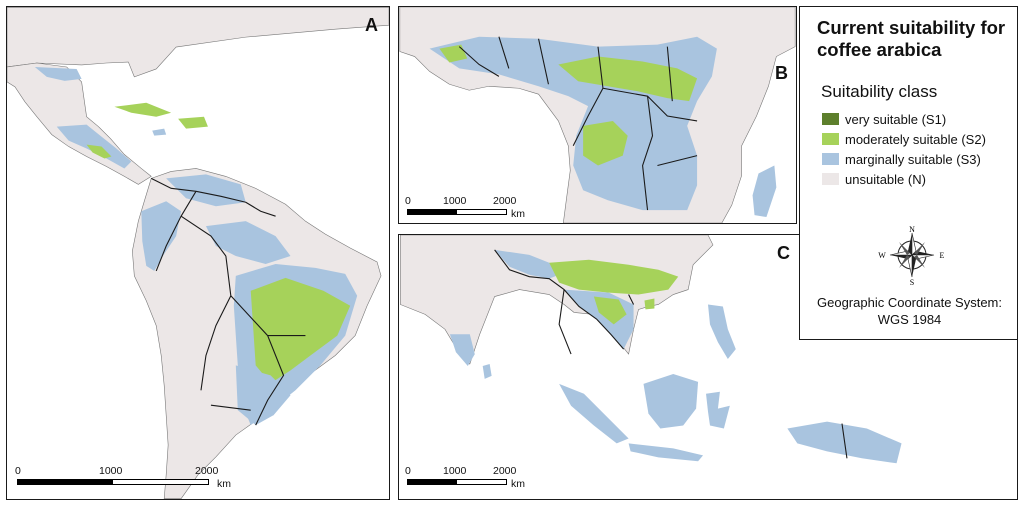  Describe the element at coordinates (465, 477) in the screenshot. I see `scale-bar-c: 0 1000 2000 km` at that location.